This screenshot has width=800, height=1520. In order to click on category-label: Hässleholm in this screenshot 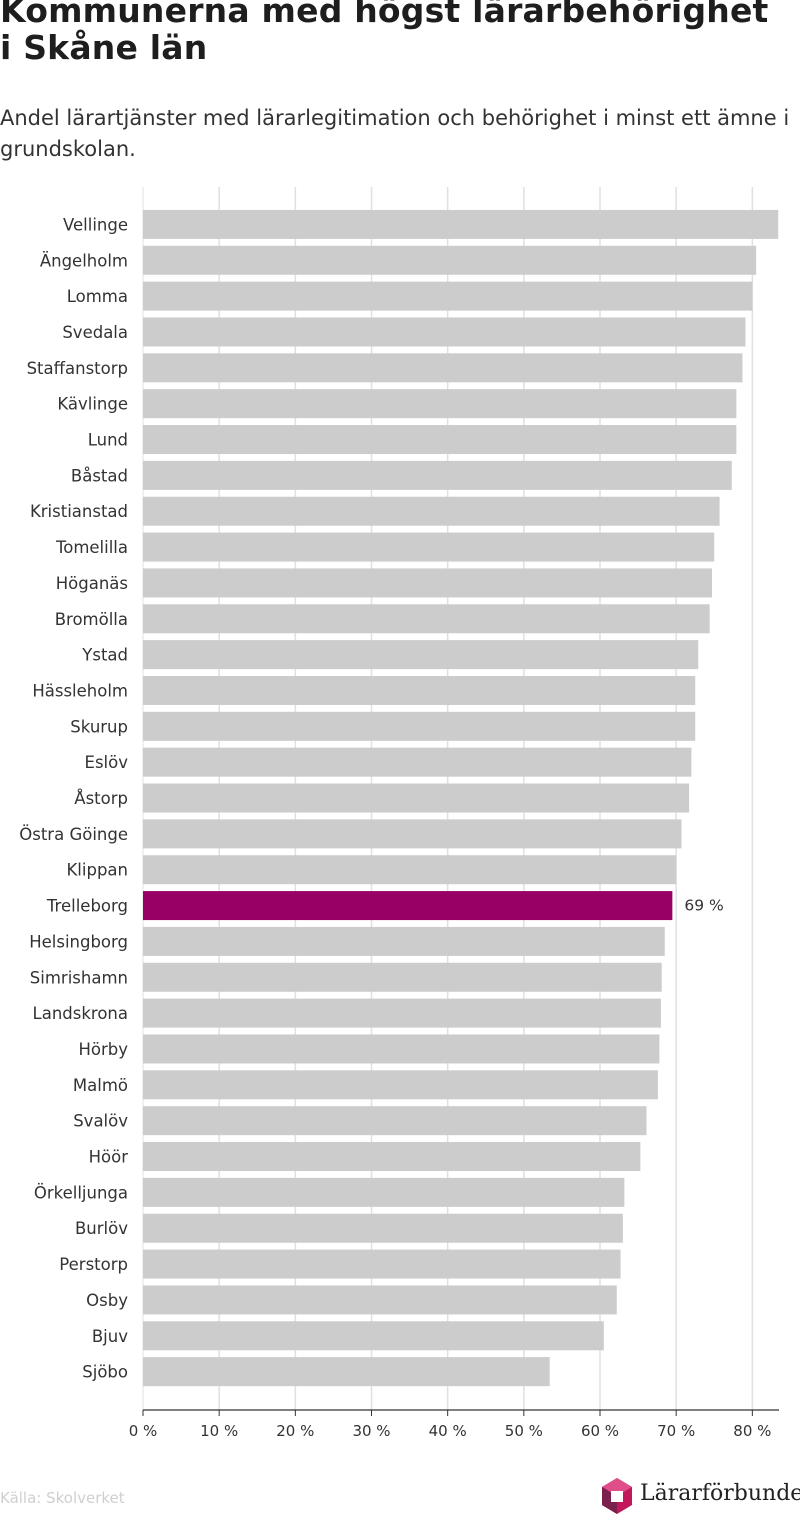, I will do `click(80, 690)`.